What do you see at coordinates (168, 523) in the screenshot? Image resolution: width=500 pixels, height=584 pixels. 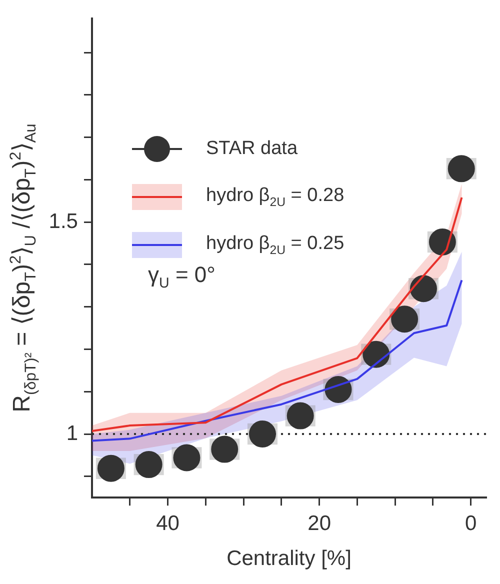 I see `x-tick-label: 40` at bounding box center [168, 523].